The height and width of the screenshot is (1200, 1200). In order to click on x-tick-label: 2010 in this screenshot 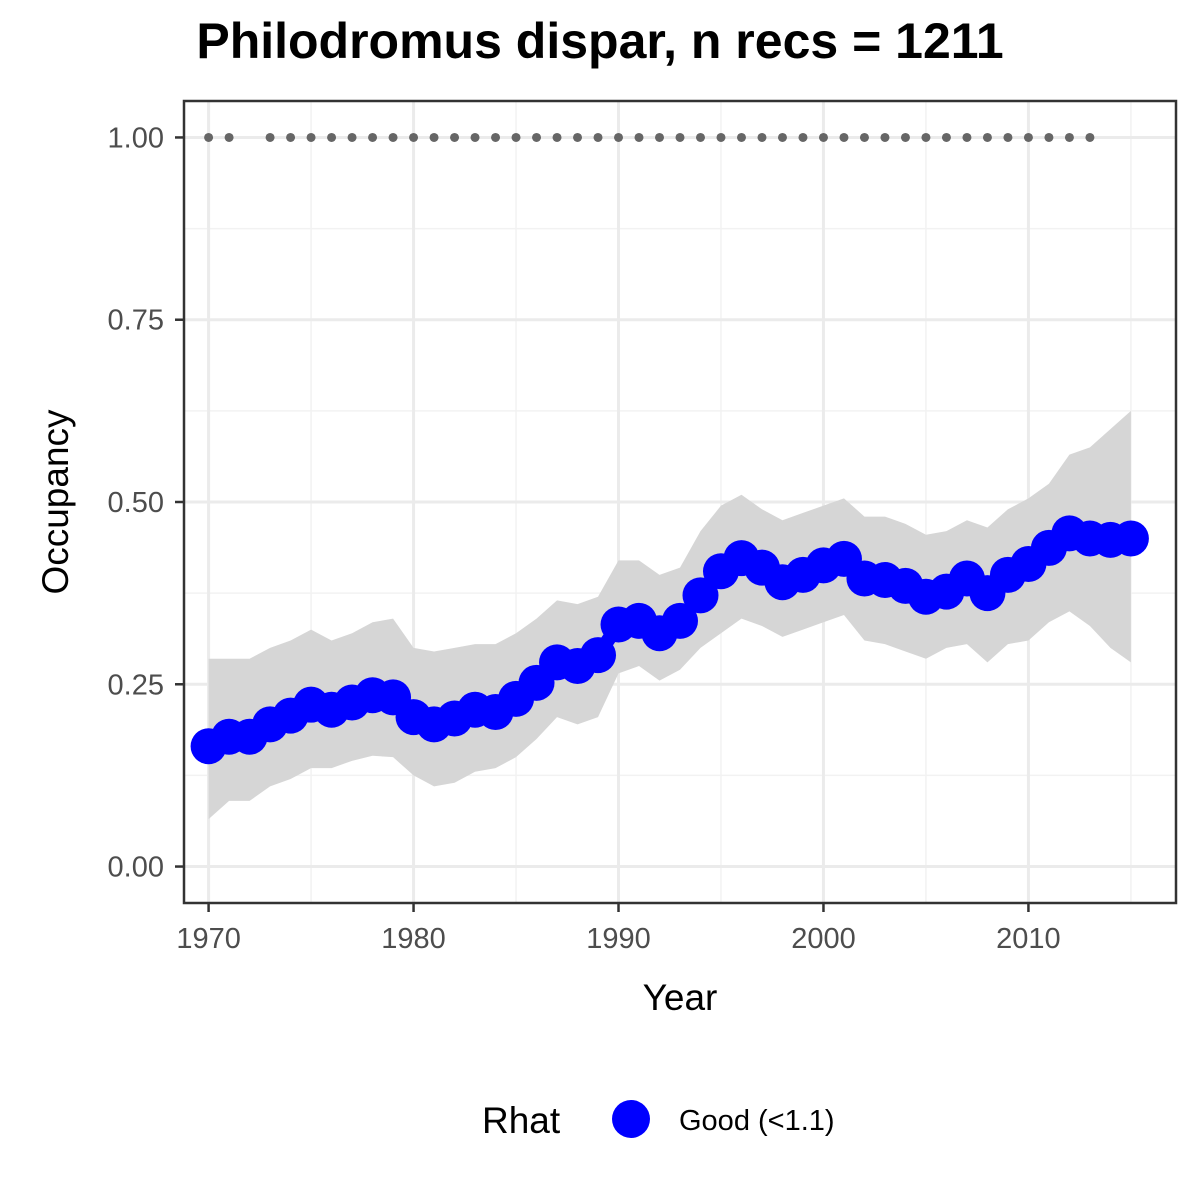, I will do `click(1028, 939)`.